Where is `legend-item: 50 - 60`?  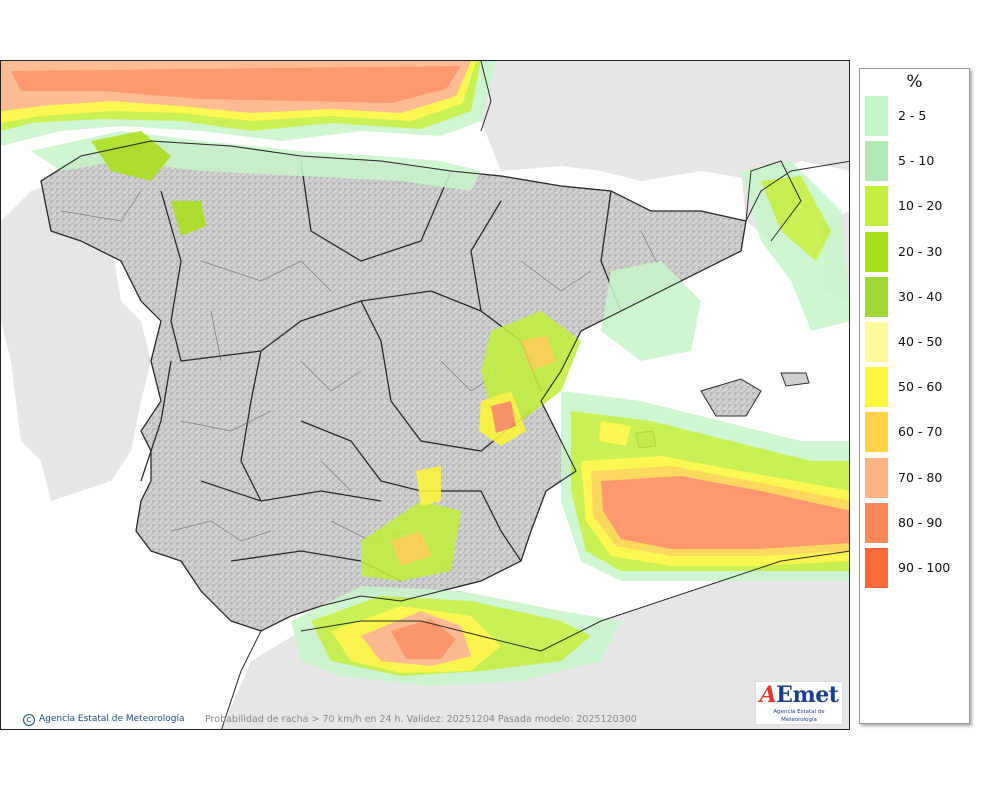
legend-item: 50 - 60 is located at coordinates (915, 387).